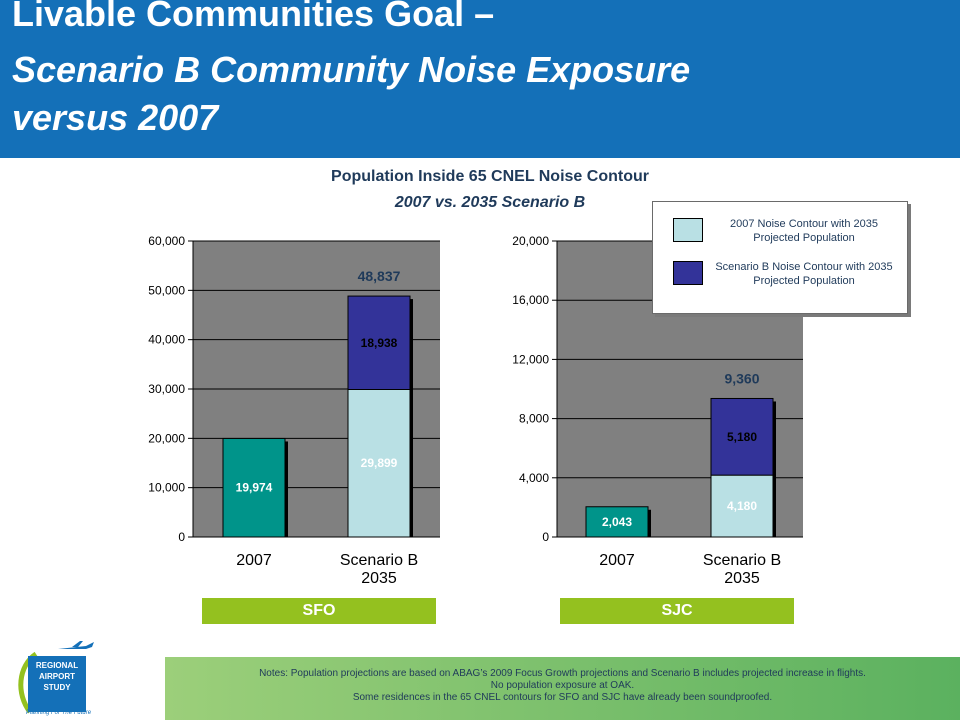  I want to click on sjc-bar-scenario-b-increase, so click(742, 436).